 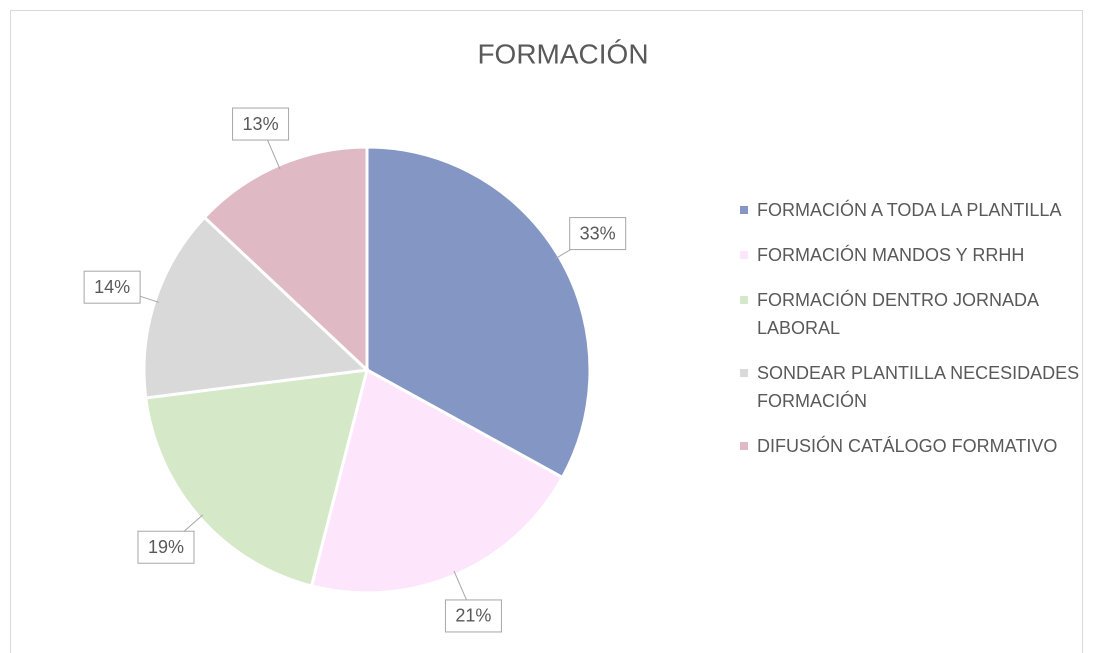 What do you see at coordinates (562, 53) in the screenshot?
I see `chart-title: FORMACIÓN` at bounding box center [562, 53].